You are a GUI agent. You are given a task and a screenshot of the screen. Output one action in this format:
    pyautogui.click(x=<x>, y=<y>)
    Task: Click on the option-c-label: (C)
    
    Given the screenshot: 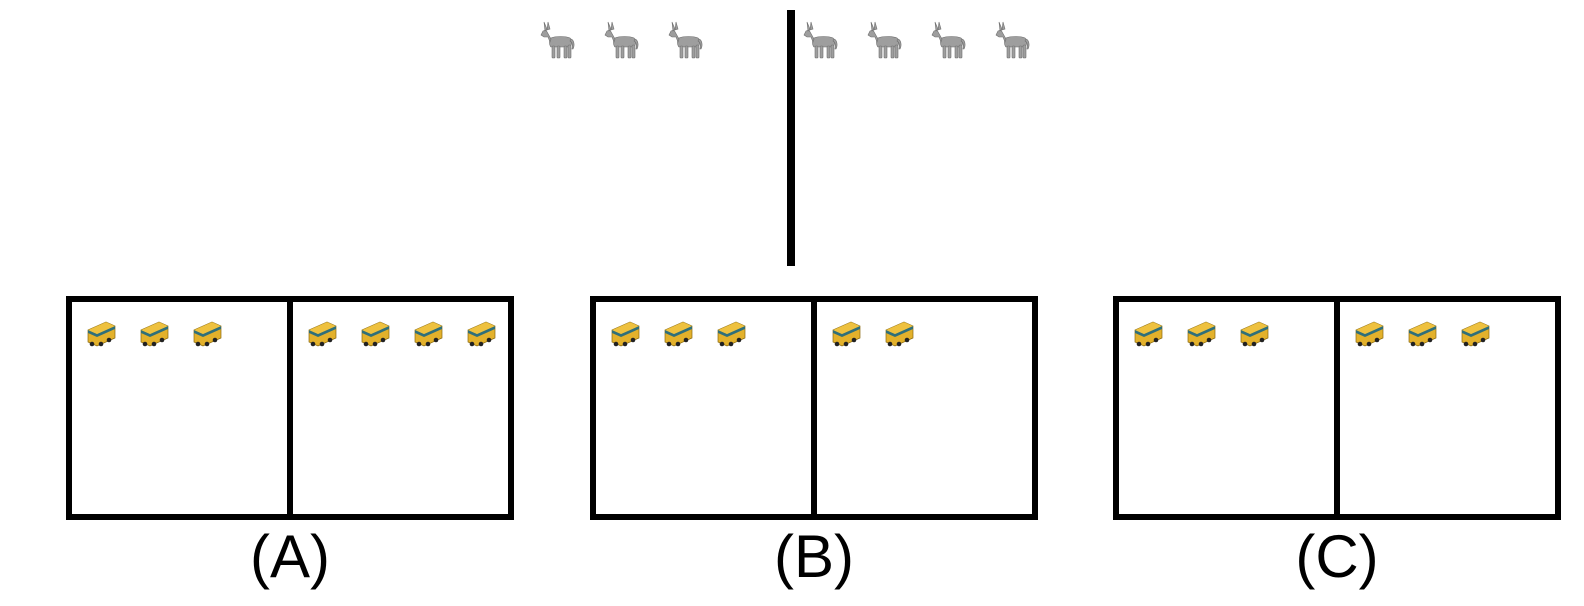 What is the action you would take?
    pyautogui.click(x=1337, y=556)
    